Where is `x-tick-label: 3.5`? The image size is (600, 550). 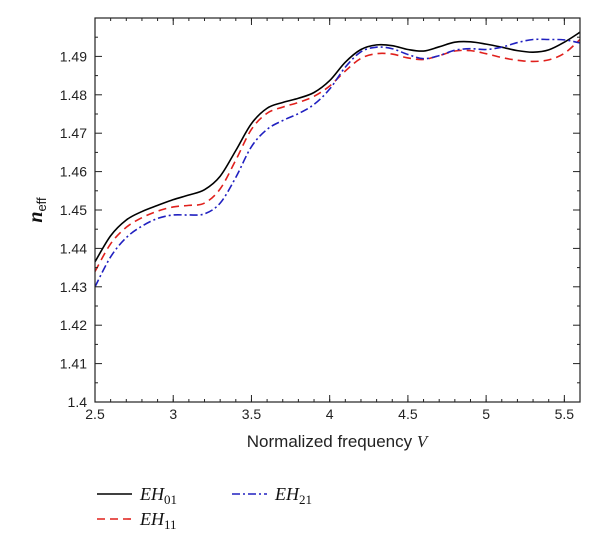
x-tick-label: 3.5 is located at coordinates (252, 414).